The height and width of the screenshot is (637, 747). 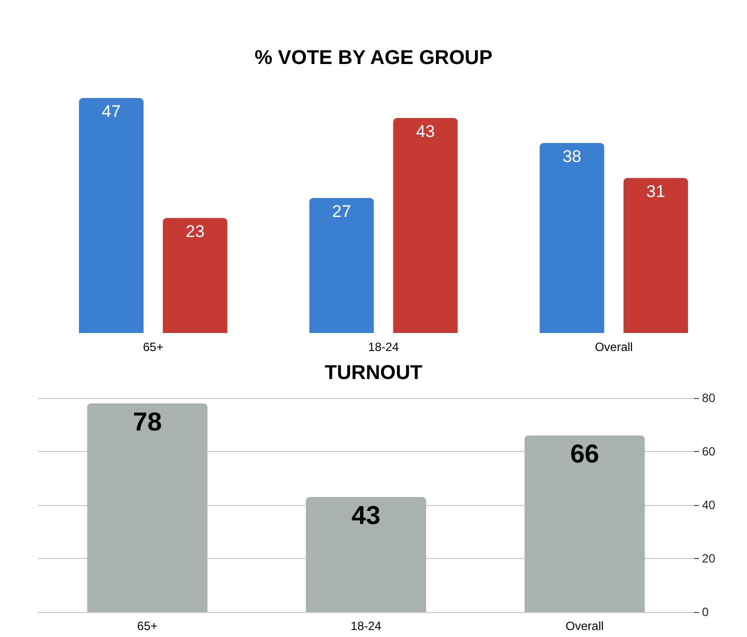 I want to click on y-tick-label: 20, so click(x=709, y=559).